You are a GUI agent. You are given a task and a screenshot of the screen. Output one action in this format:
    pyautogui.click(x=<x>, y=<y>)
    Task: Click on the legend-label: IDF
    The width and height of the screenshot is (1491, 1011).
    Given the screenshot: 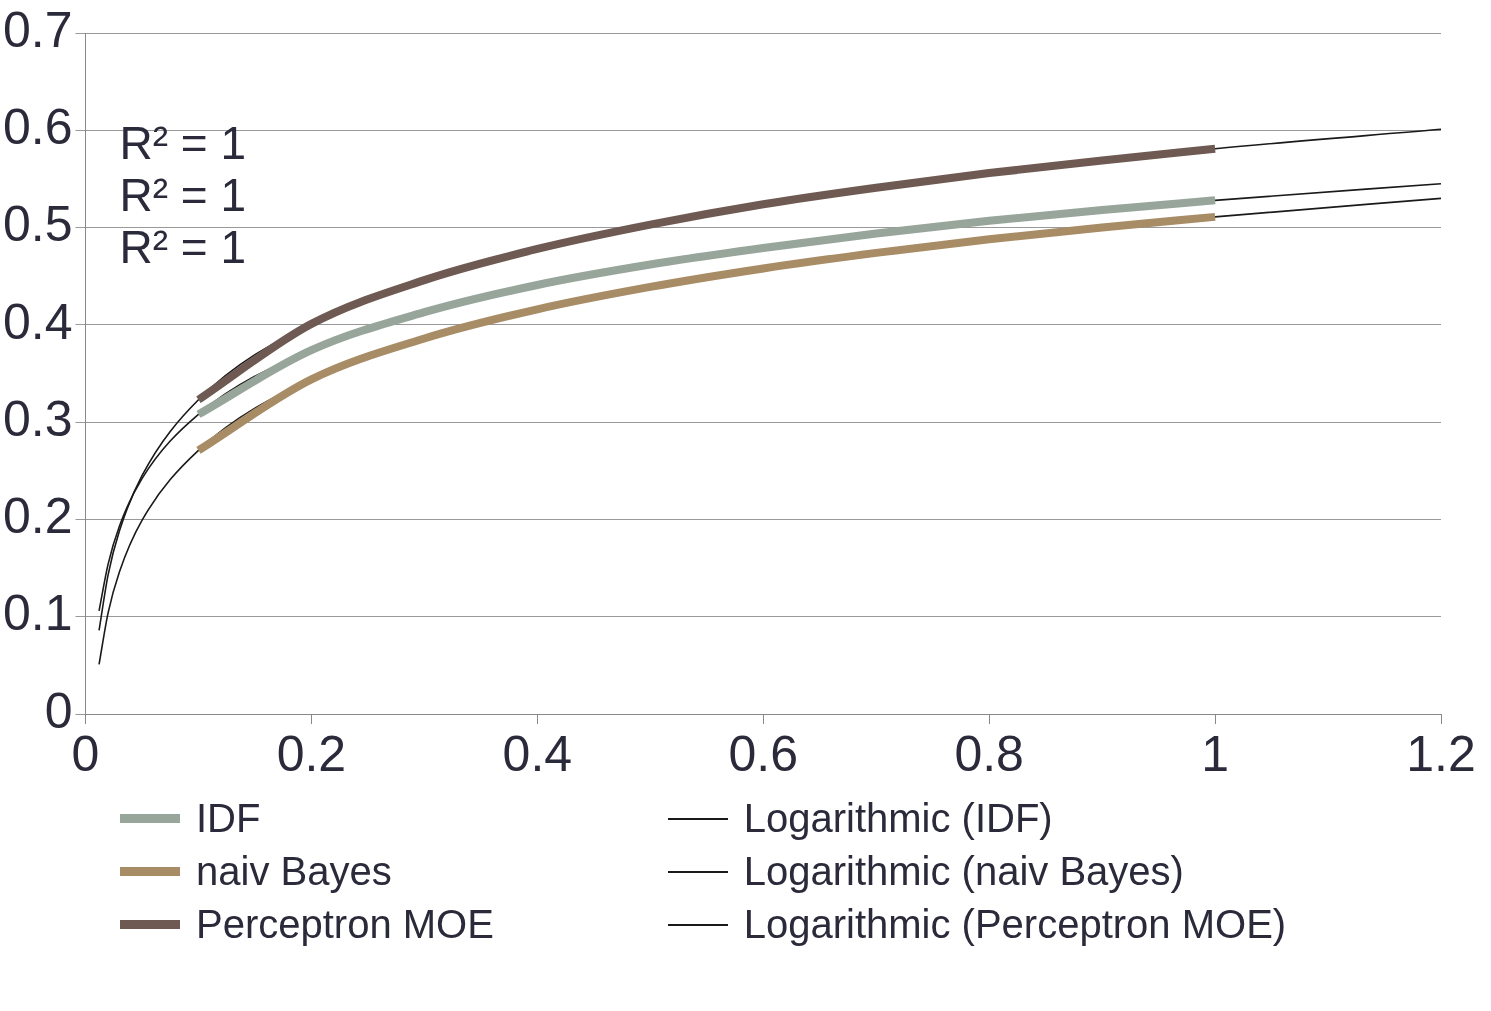 What is the action you would take?
    pyautogui.click(x=228, y=818)
    